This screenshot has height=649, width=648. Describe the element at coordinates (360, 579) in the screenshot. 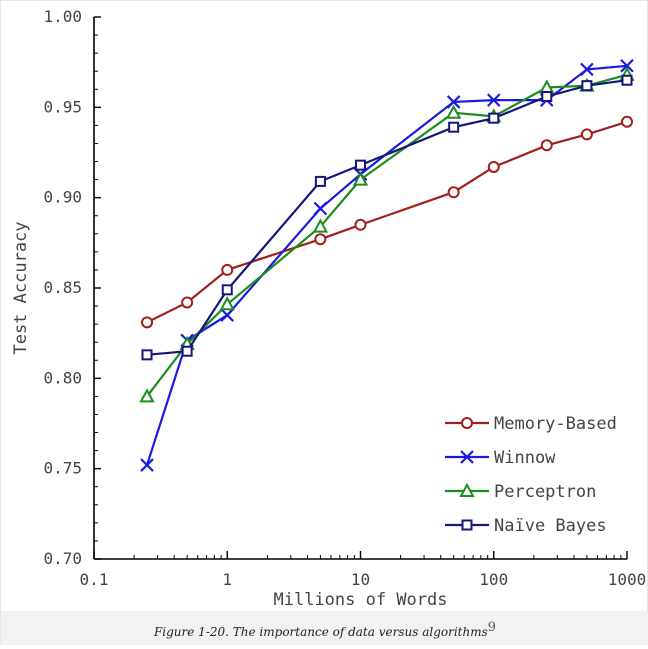

I see `x-tick-label: 10` at that location.